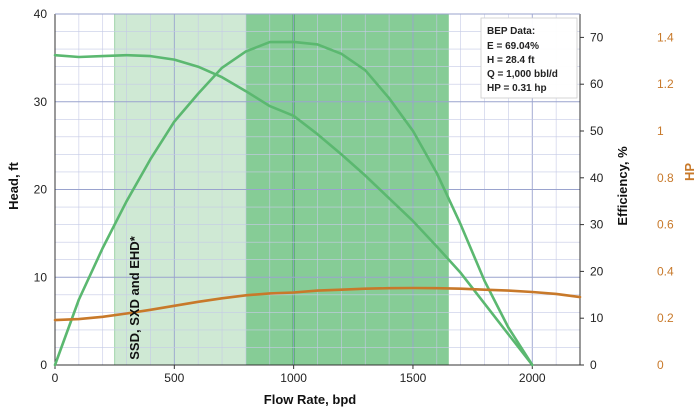  Describe the element at coordinates (689, 172) in the screenshot. I see `hp-axis-title: HP` at that location.